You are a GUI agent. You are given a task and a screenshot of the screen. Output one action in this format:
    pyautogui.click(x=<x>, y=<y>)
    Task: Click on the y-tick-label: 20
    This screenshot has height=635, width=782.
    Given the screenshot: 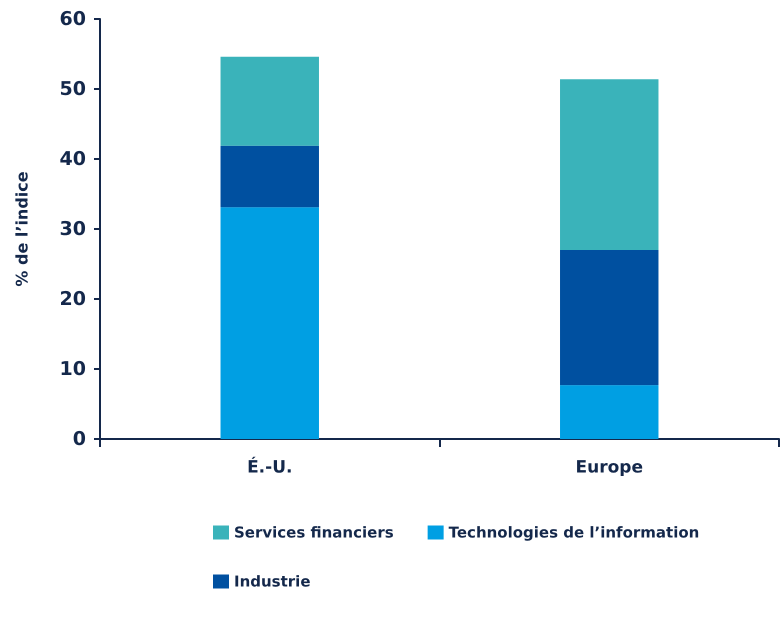 What is the action you would take?
    pyautogui.click(x=73, y=299)
    